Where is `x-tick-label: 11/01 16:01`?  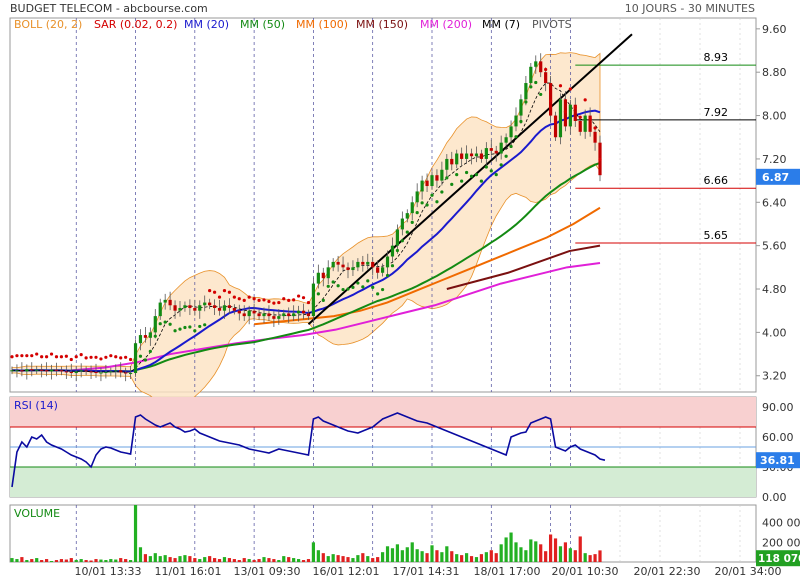
x-tick-label: 11/01 16:01 is located at coordinates (188, 571).